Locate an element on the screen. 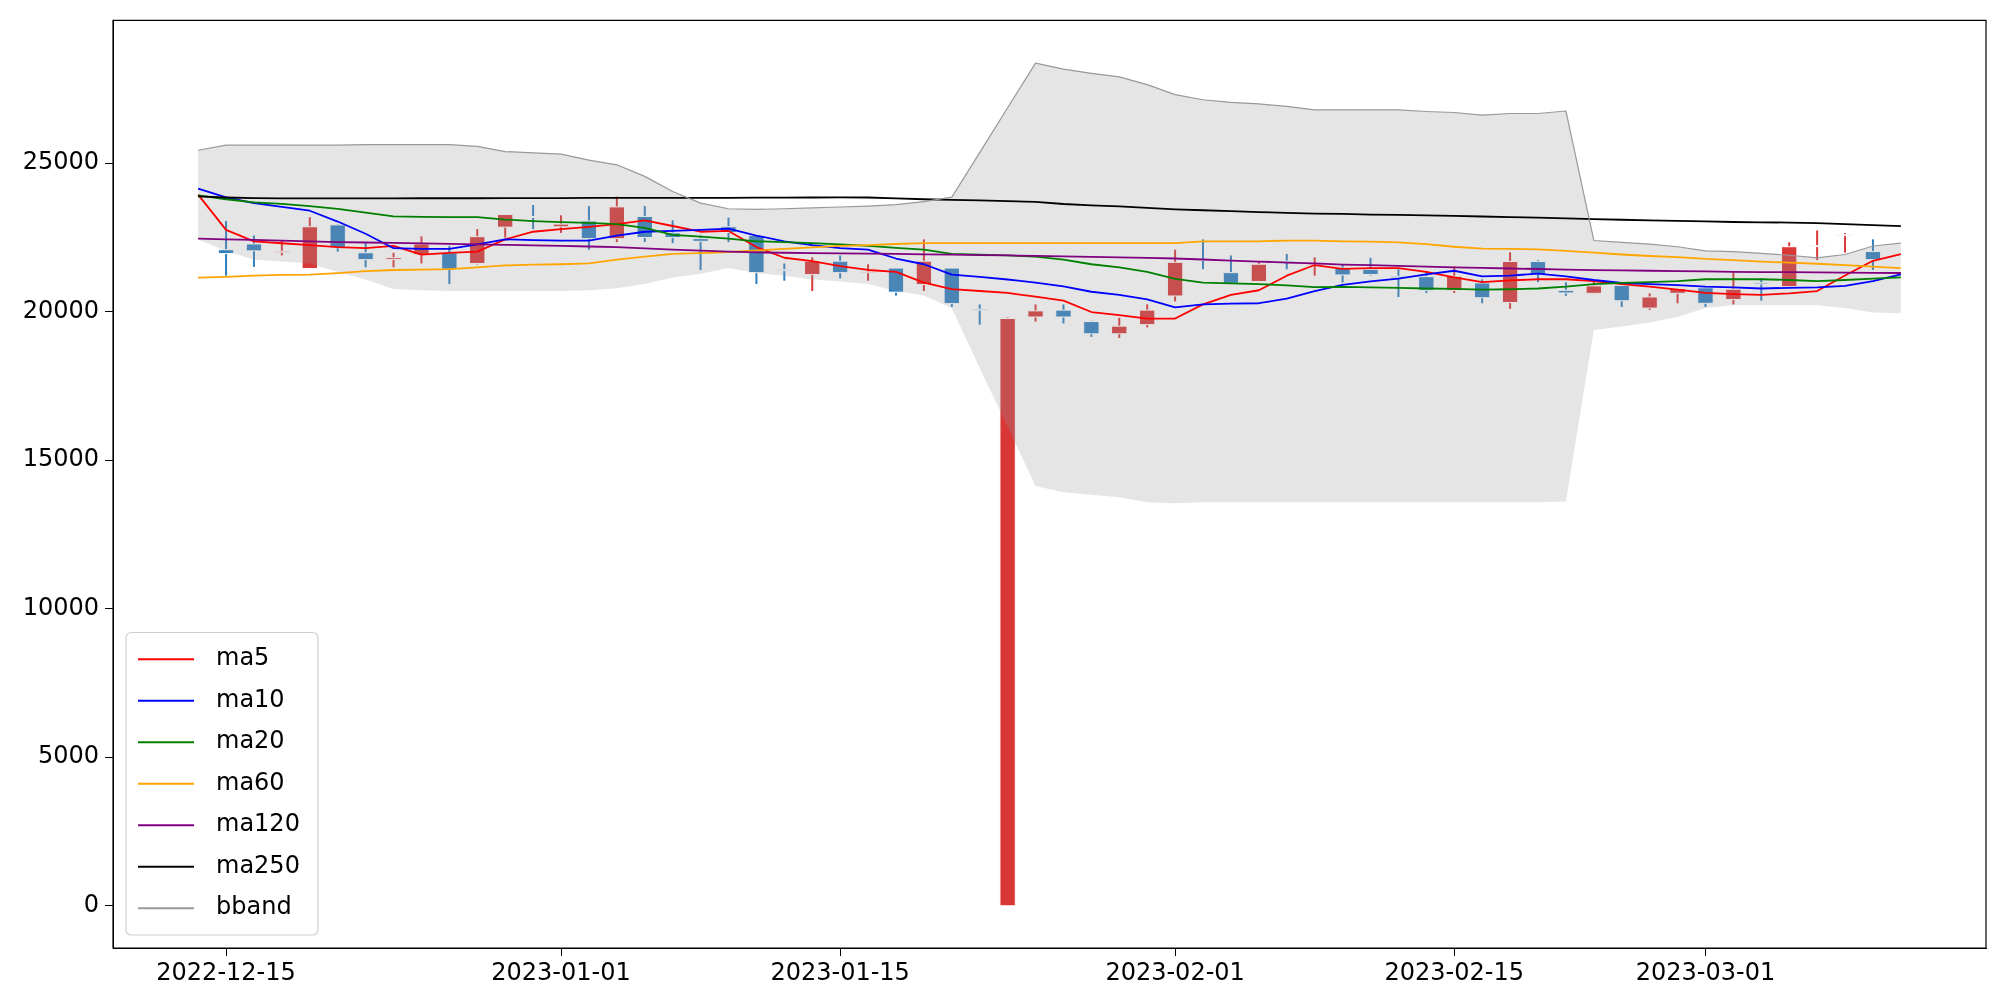 This screenshot has width=2000, height=1000. legend-label: ma250 is located at coordinates (258, 864).